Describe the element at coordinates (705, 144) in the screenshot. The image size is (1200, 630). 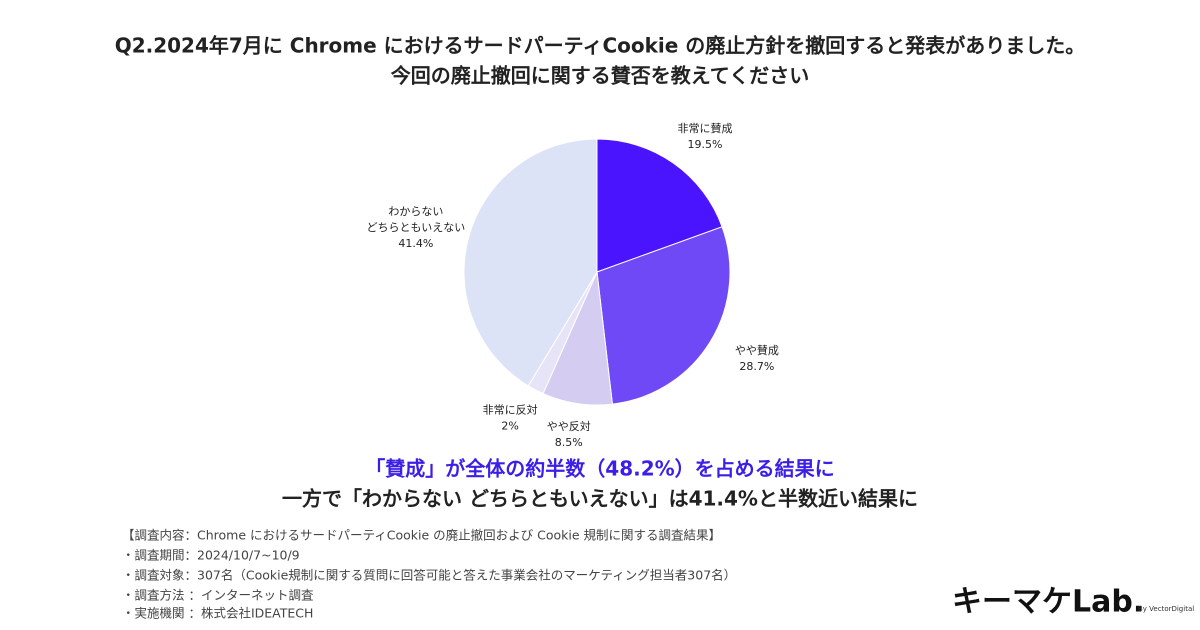
I see `value-label: 19.5%` at that location.